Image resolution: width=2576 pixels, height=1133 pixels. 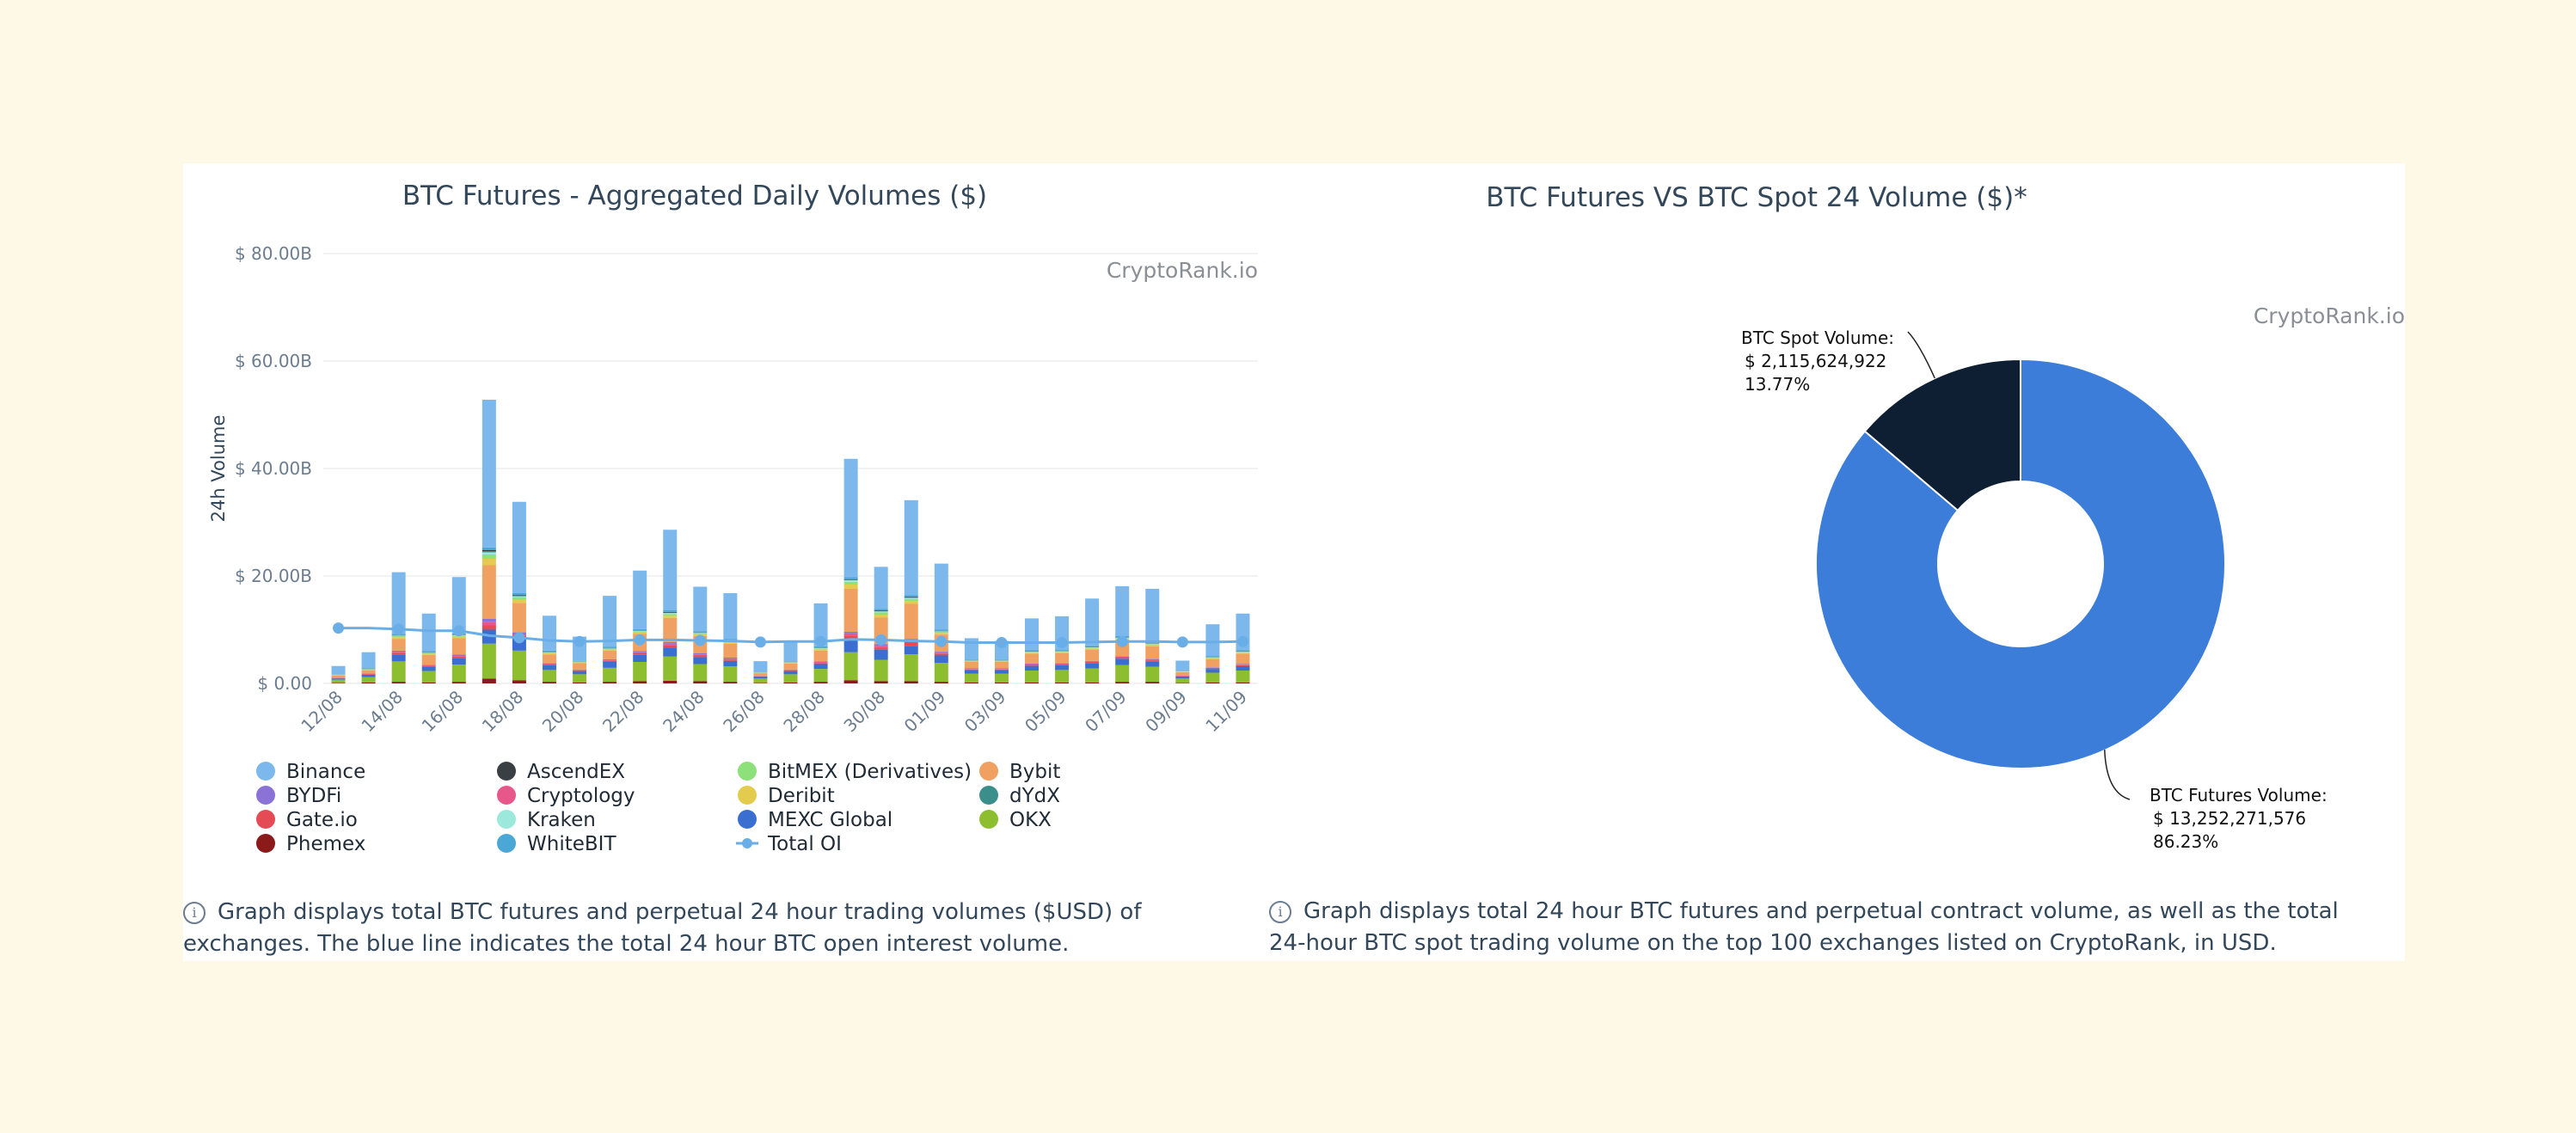 I want to click on legend-item: MEXC Global, so click(x=815, y=820).